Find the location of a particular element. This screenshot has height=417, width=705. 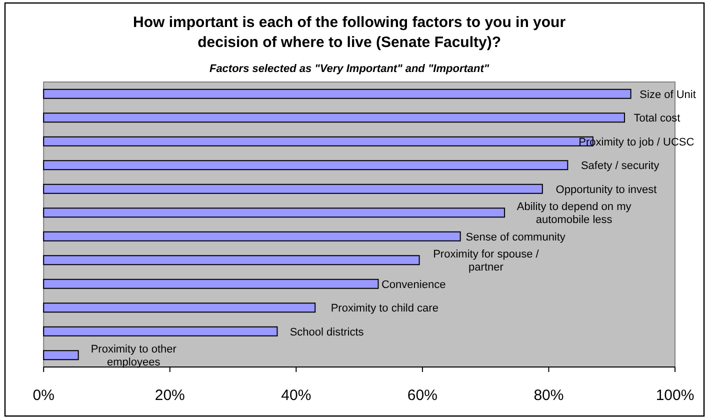

x-tick-label: 80% is located at coordinates (549, 395).